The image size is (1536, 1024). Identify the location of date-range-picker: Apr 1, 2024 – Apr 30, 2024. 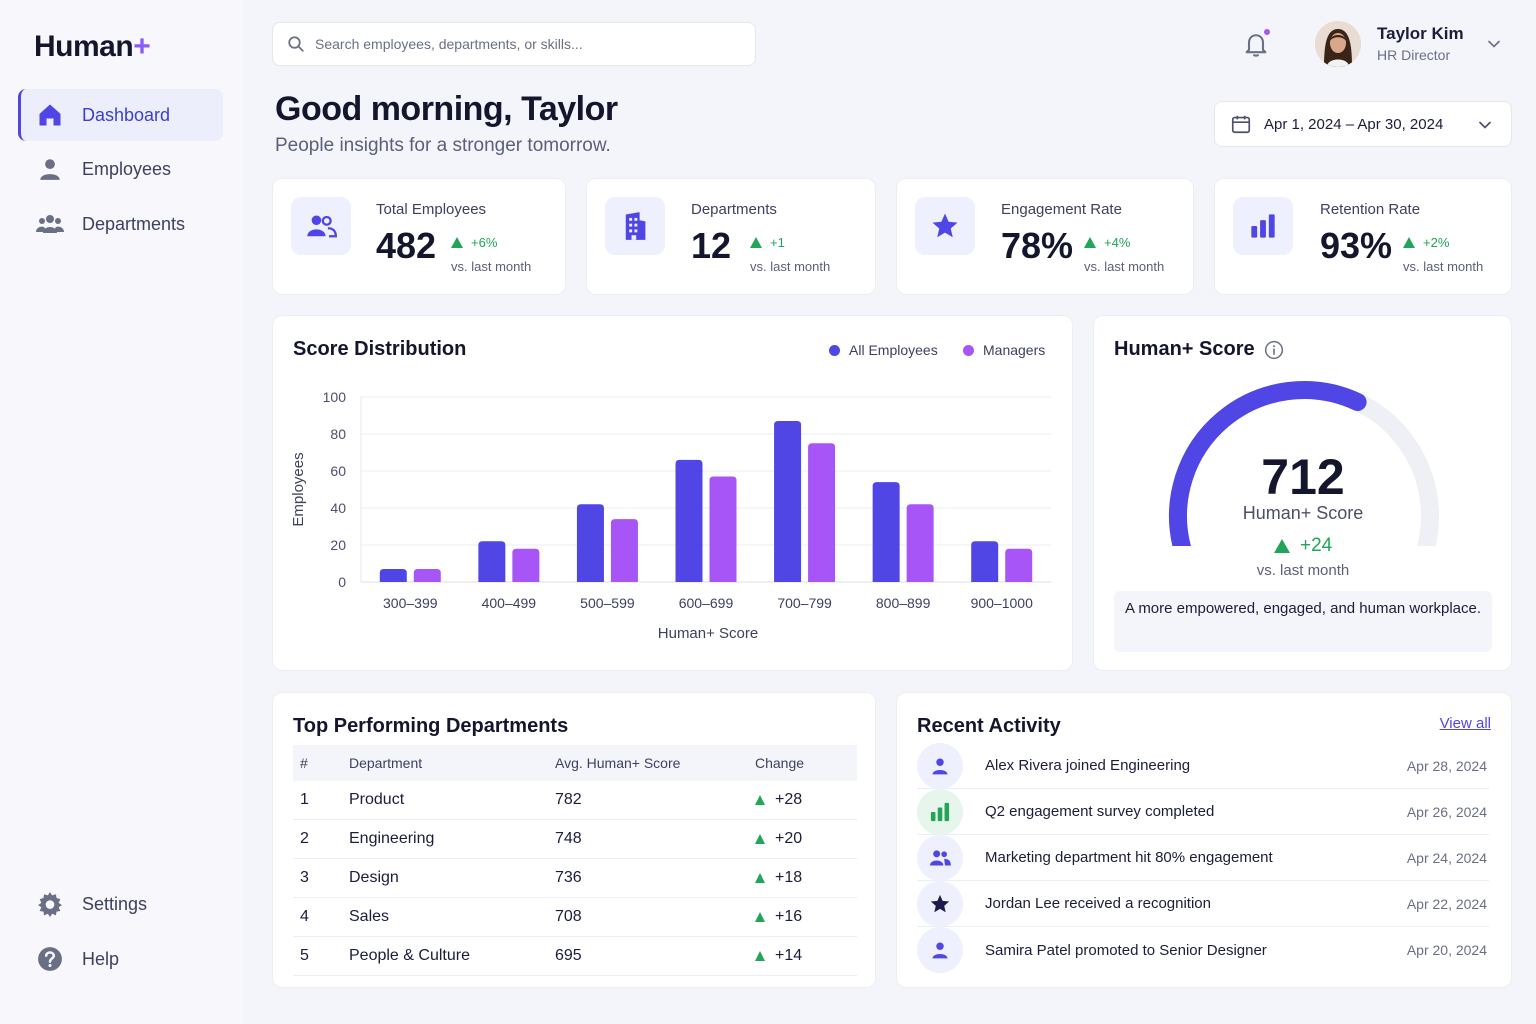
(1363, 124).